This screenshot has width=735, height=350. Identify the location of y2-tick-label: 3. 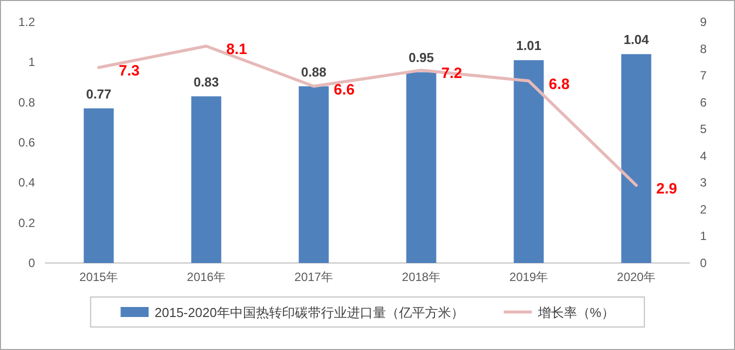
(703, 183).